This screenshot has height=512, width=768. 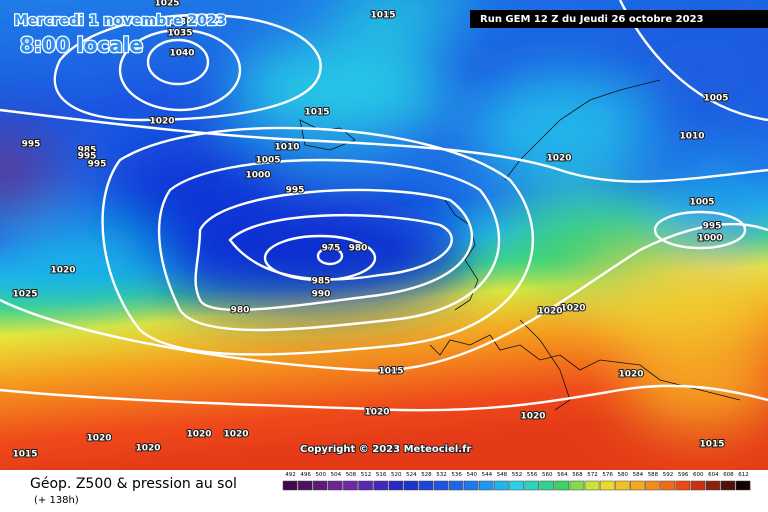 I want to click on scale-label: 532, so click(x=441, y=475).